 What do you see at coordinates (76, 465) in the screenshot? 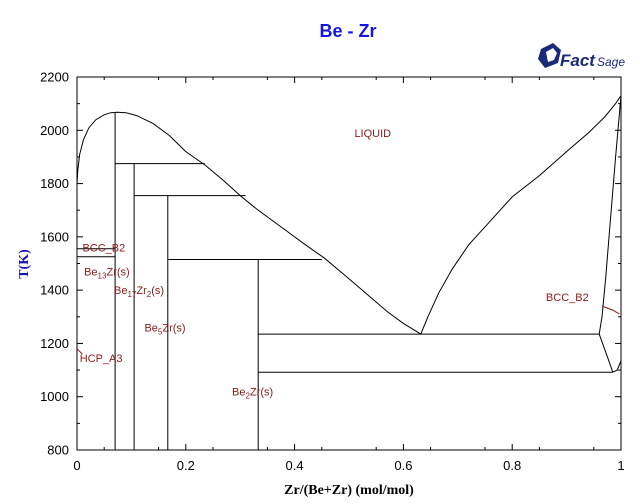
I see `x-tick-label: 0` at bounding box center [76, 465].